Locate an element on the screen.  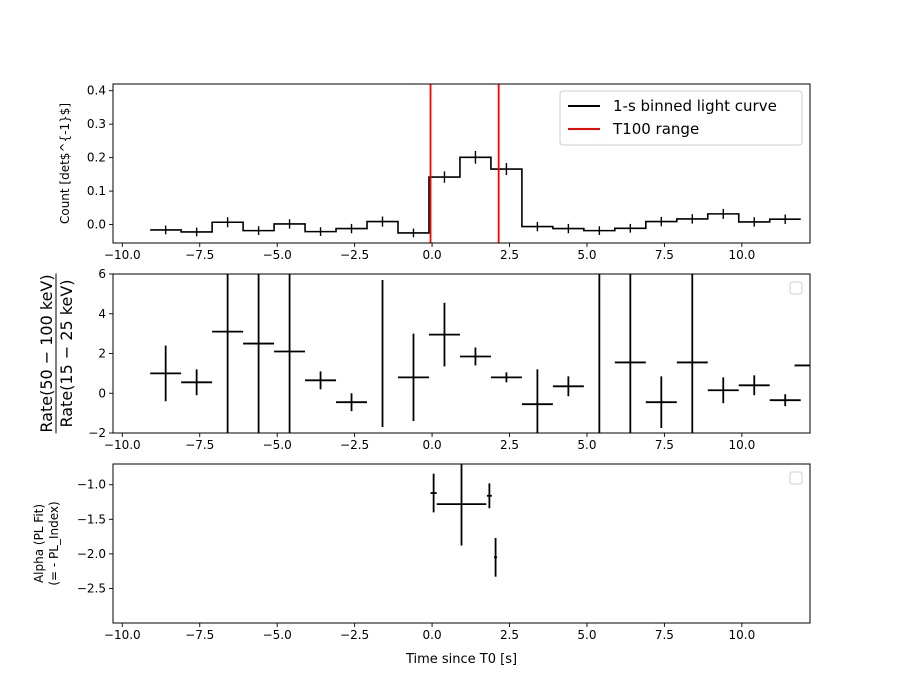
light-curve-step is located at coordinates (475, 195).